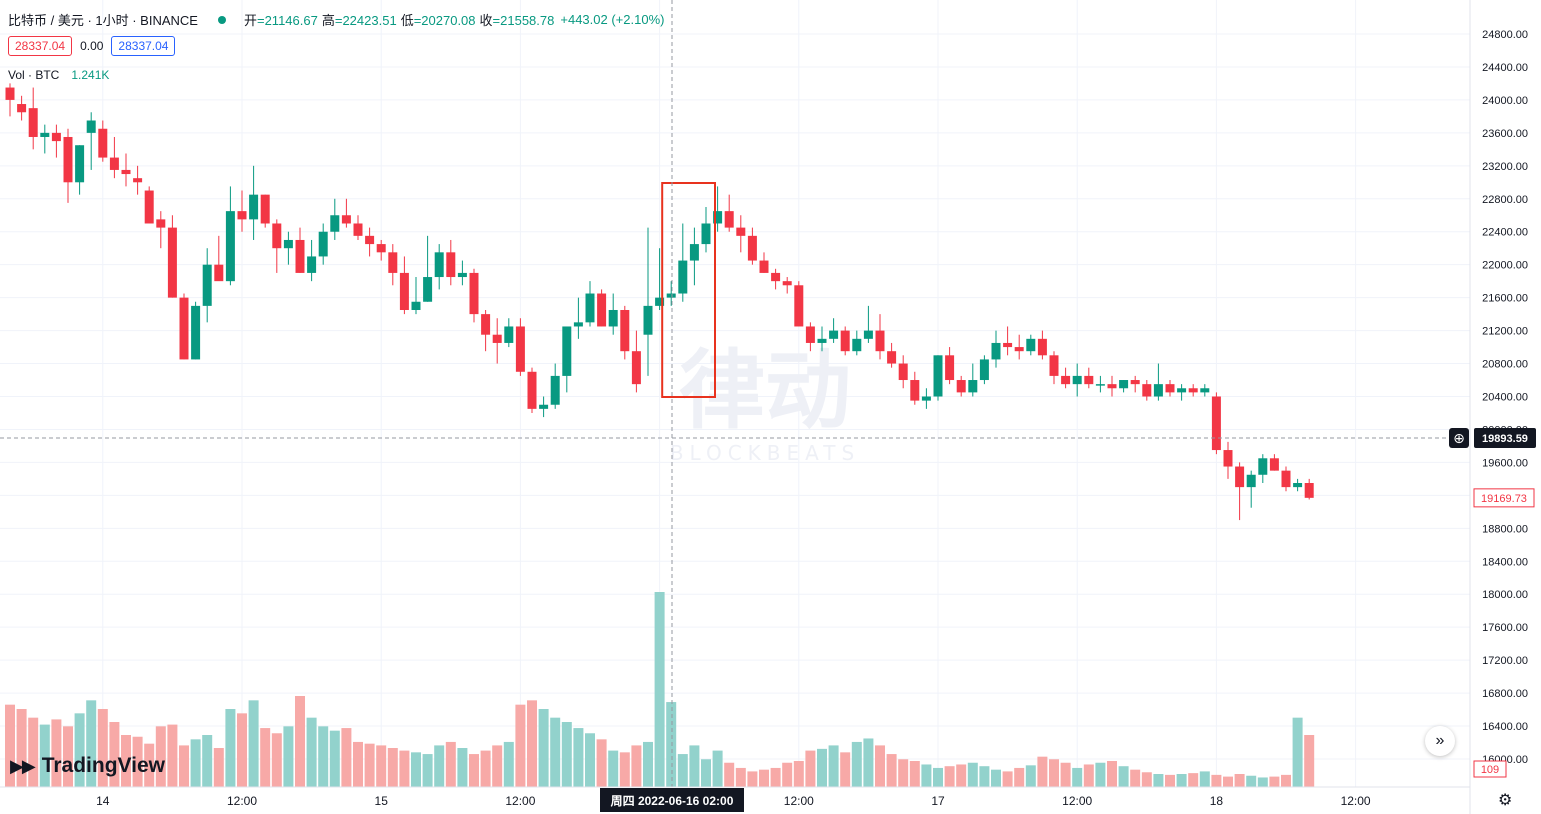 Image resolution: width=1541 pixels, height=814 pixels. I want to click on gear-icon: ⚙, so click(1505, 800).